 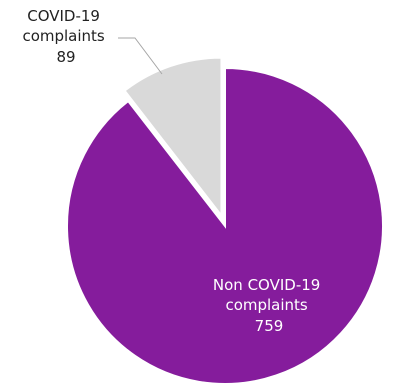 What do you see at coordinates (65, 57) in the screenshot?
I see `slice-value-covid: 89` at bounding box center [65, 57].